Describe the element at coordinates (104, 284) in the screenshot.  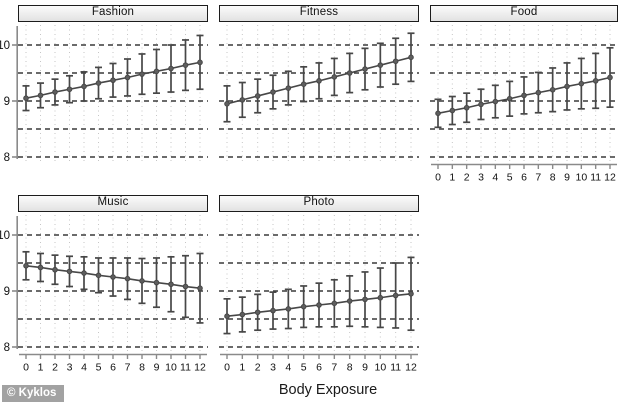
I see `panel-music: Music 10 9 8 0 1 2 3 4 5 6 7 8 9 10 11 12` at that location.